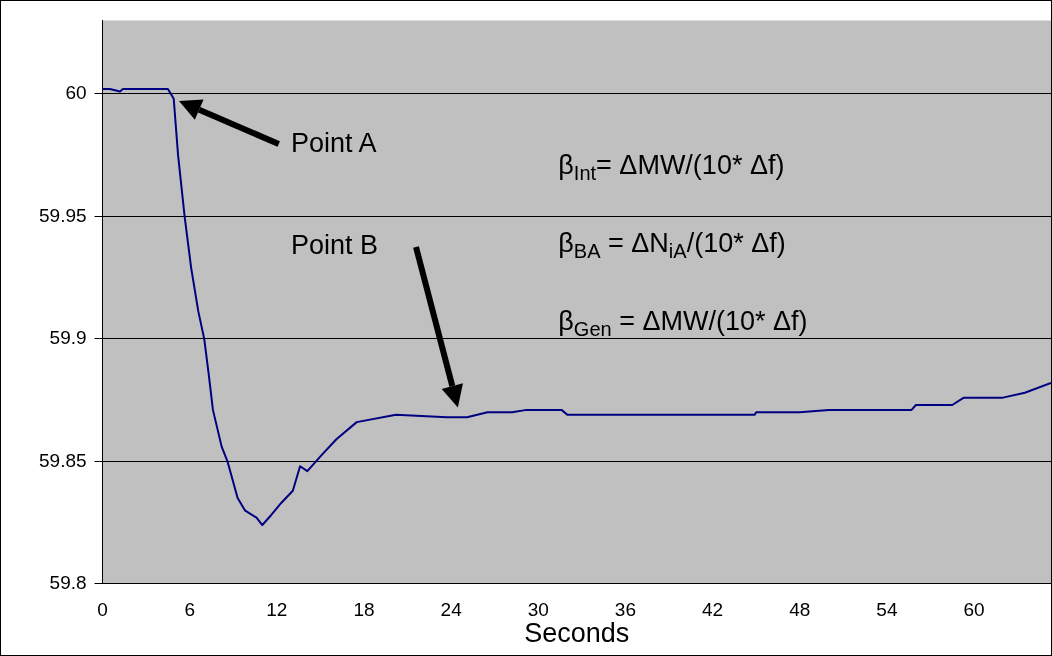 Image resolution: width=1052 pixels, height=656 pixels. I want to click on annotation: Point A, so click(334, 143).